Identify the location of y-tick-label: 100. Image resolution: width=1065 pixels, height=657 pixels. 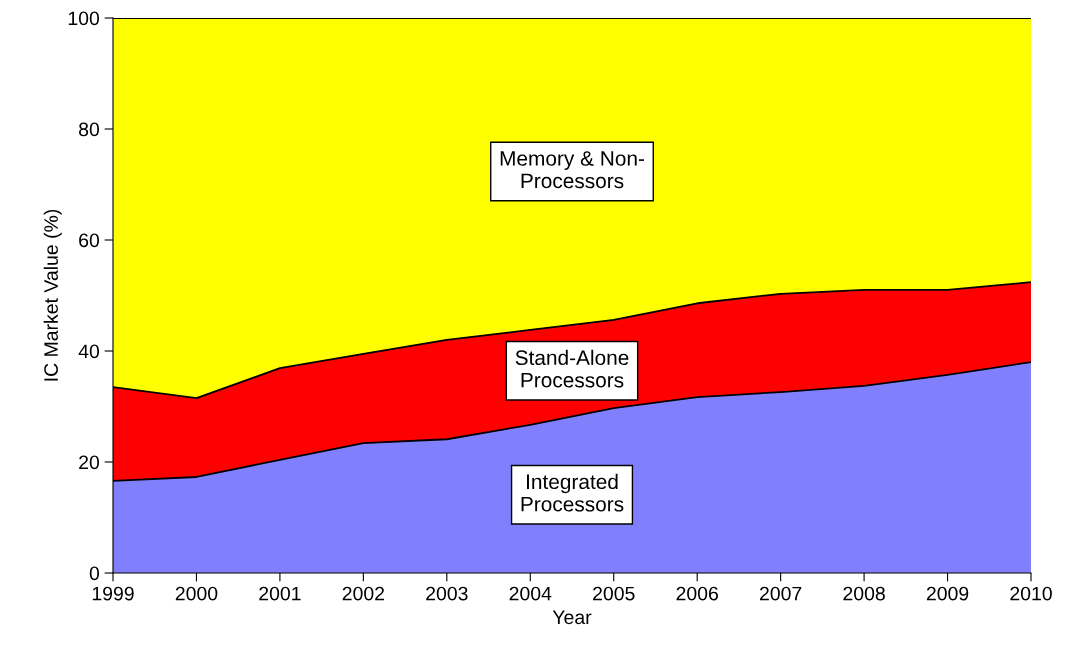
(84, 18).